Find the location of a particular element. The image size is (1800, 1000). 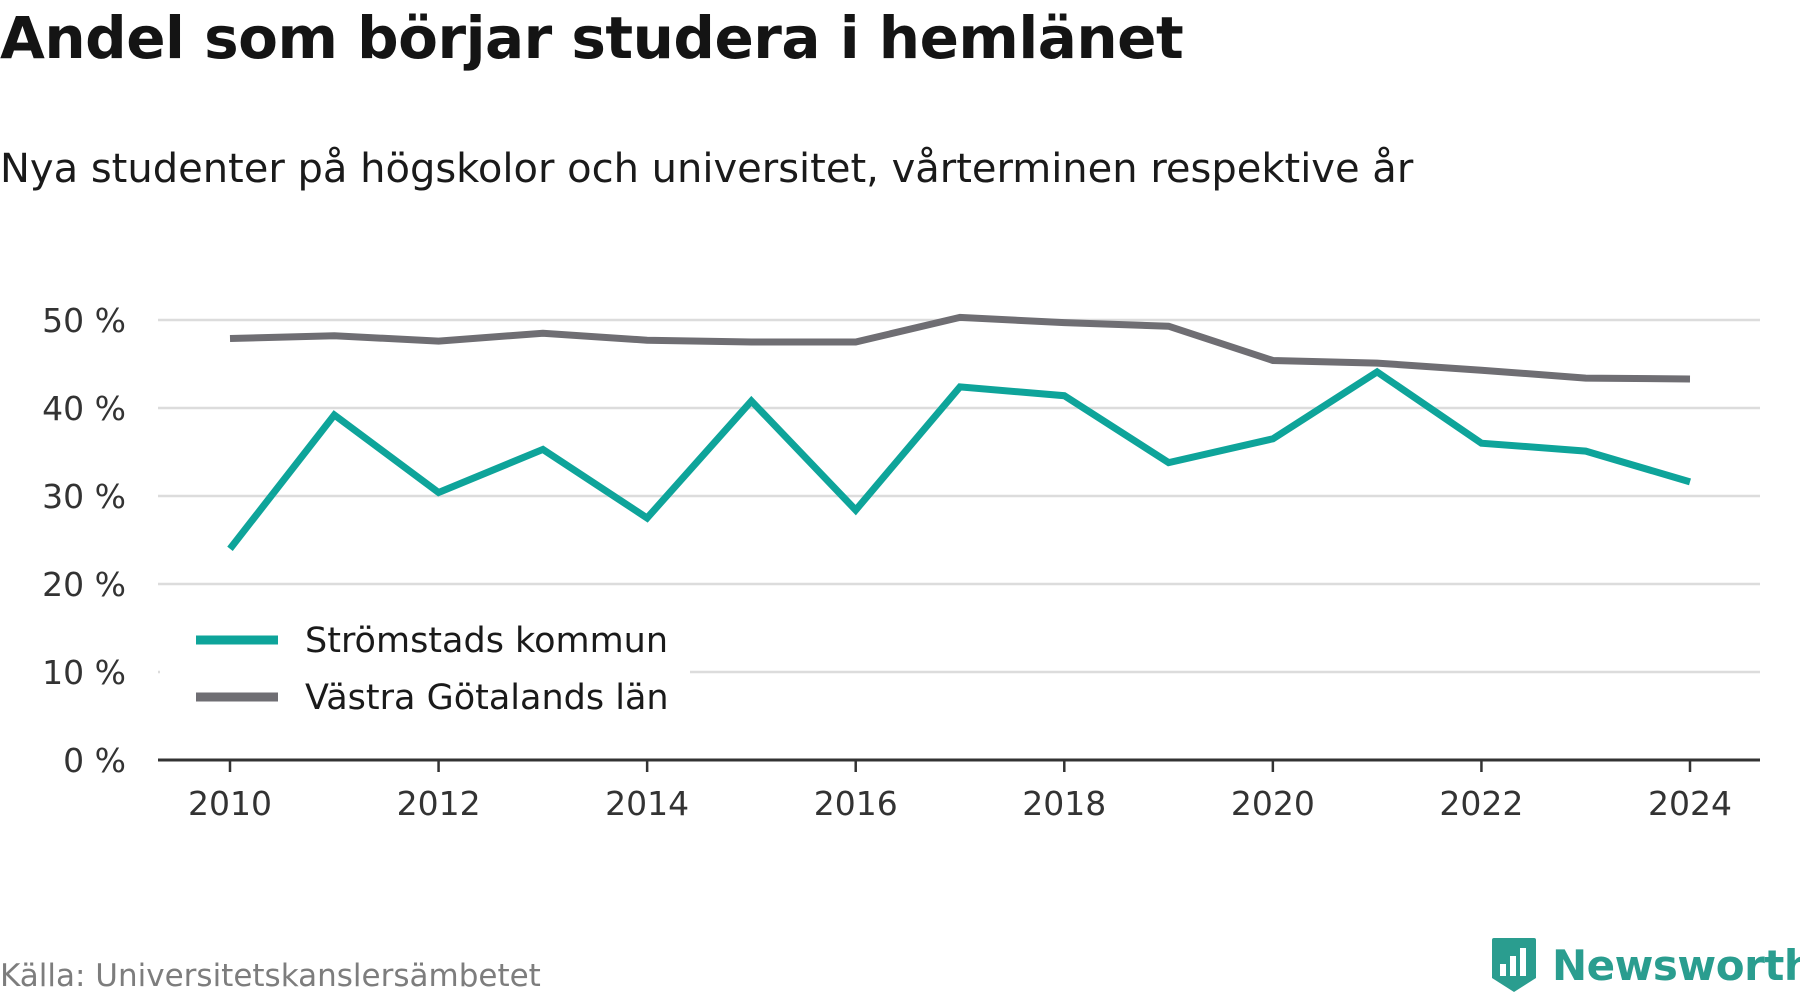

x-tick-label: 2016 is located at coordinates (856, 803).